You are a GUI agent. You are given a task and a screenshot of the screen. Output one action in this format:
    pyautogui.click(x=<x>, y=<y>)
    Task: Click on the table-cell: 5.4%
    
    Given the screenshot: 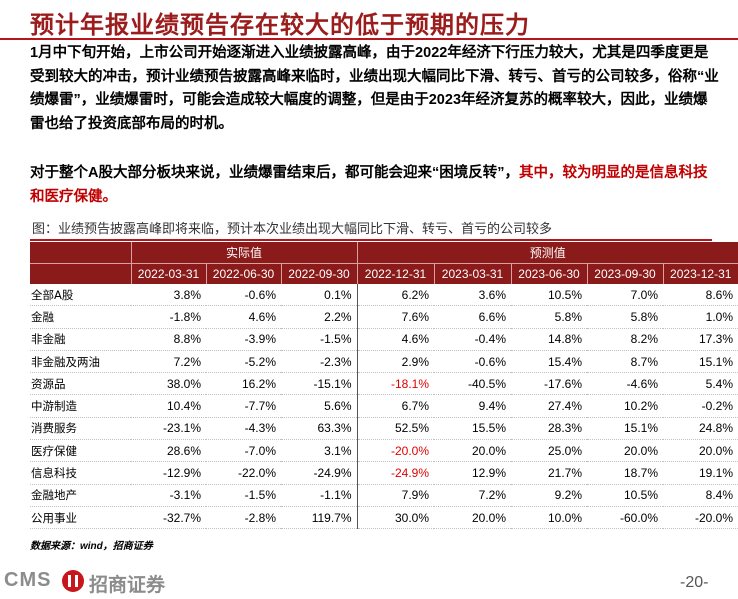 What is the action you would take?
    pyautogui.click(x=700, y=384)
    